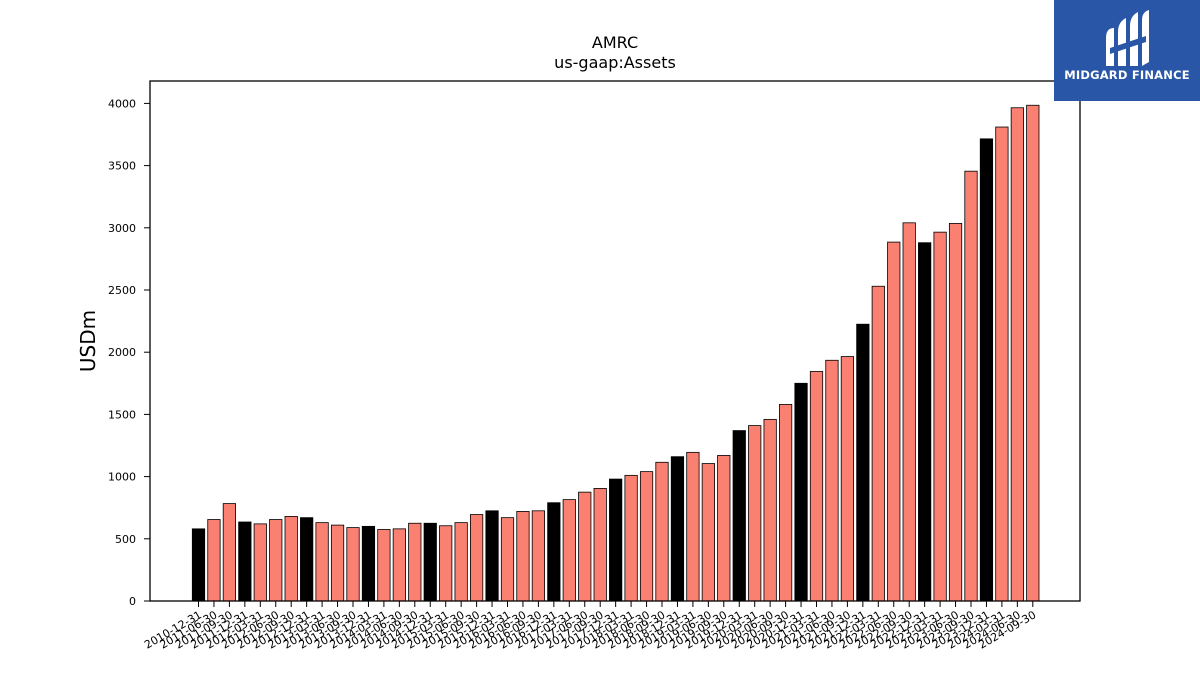 This screenshot has height=675, width=1200. What do you see at coordinates (125, 539) in the screenshot?
I see `y-tick-label: 500` at bounding box center [125, 539].